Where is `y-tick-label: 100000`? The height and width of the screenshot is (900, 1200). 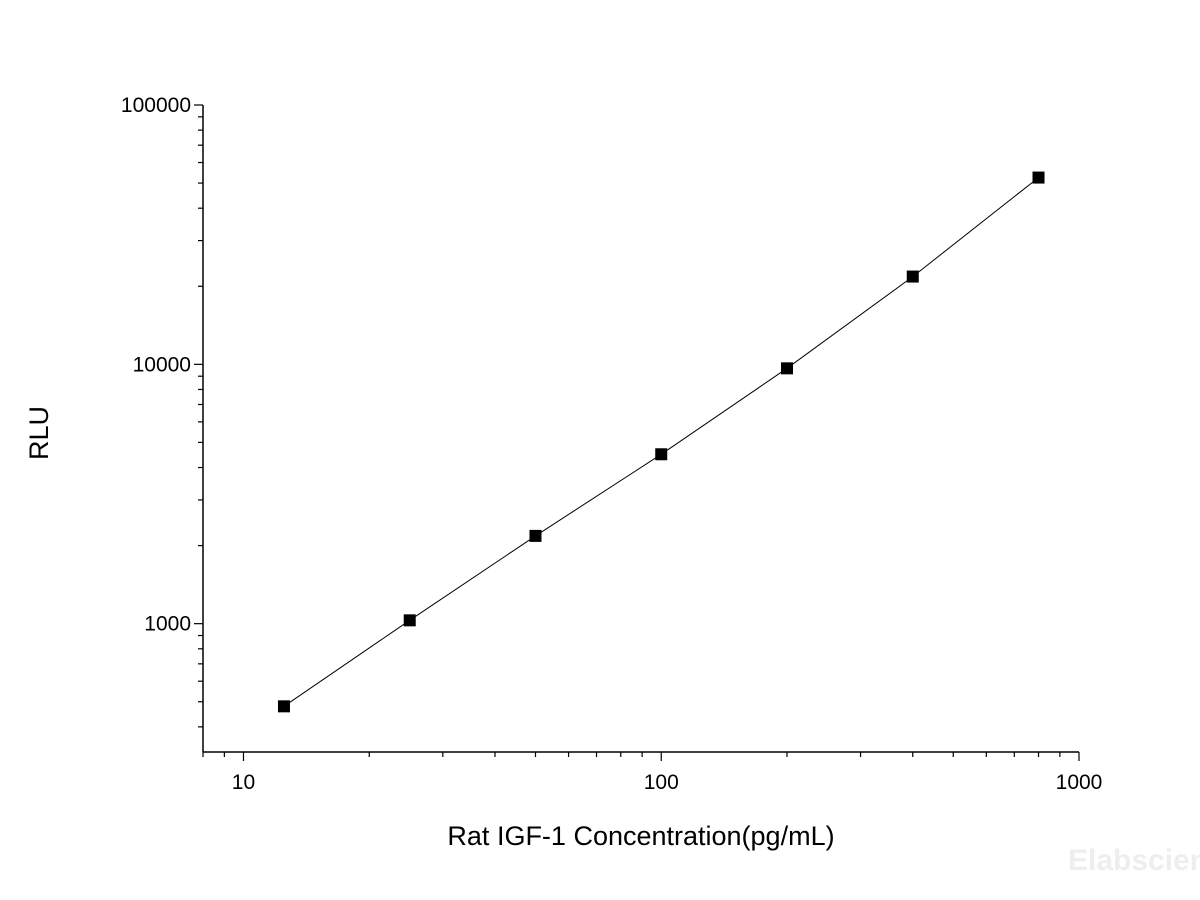 y-tick-label: 100000 is located at coordinates (156, 105).